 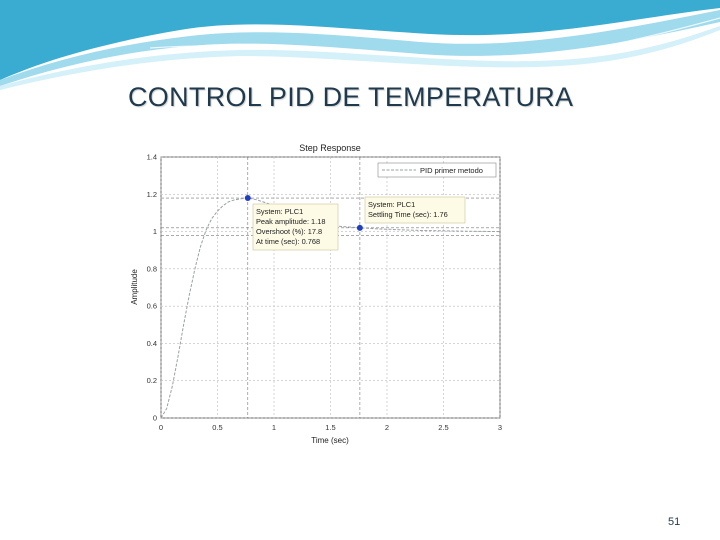 What do you see at coordinates (351, 97) in the screenshot?
I see `slide-title: CONTROL PID DE TEMPERATURA` at bounding box center [351, 97].